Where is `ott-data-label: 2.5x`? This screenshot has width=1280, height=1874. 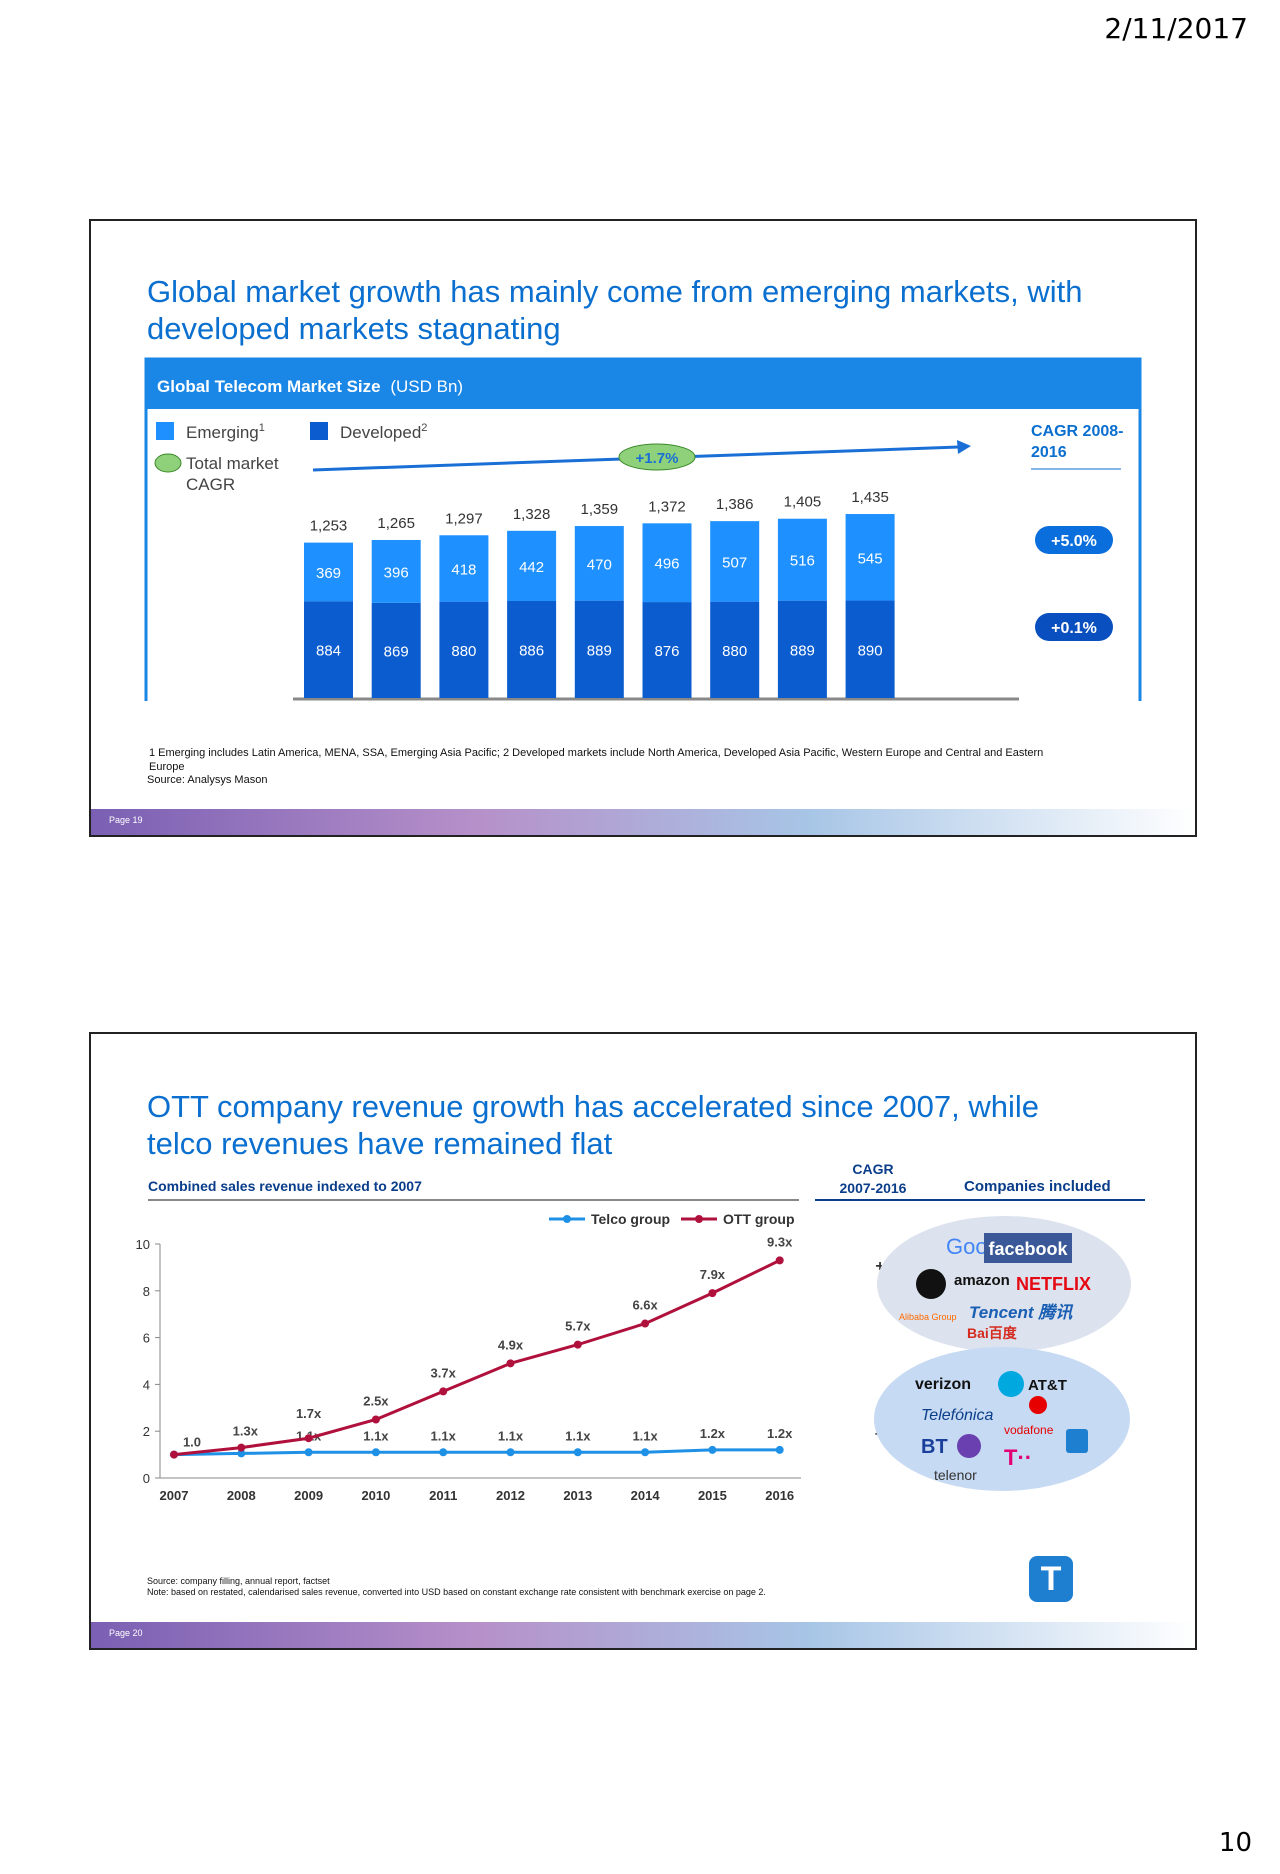 ott-data-label: 2.5x is located at coordinates (376, 1401).